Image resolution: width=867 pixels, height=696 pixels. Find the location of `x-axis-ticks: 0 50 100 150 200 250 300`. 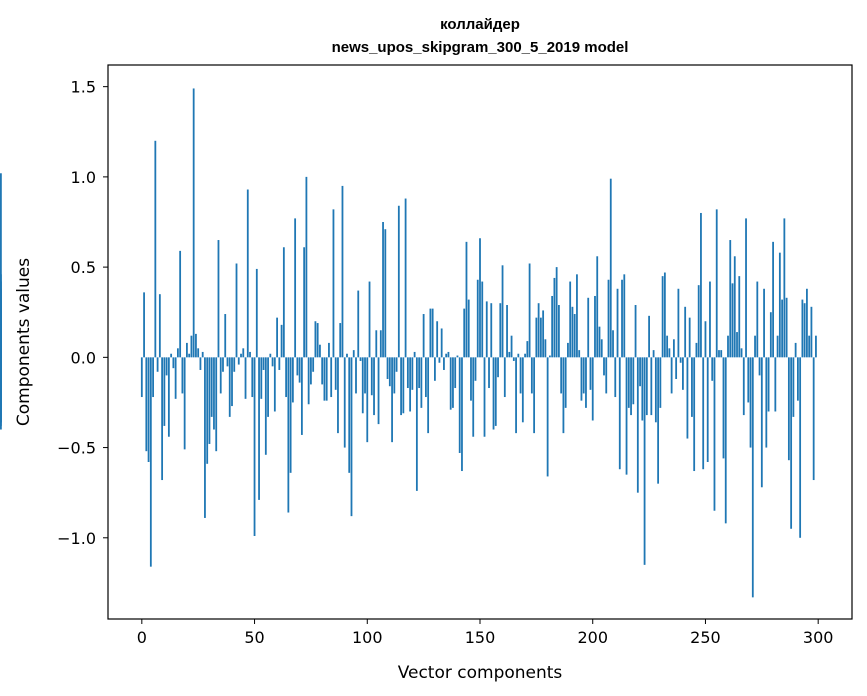

x-axis-ticks: 0 50 100 150 200 250 300 is located at coordinates (485, 633).